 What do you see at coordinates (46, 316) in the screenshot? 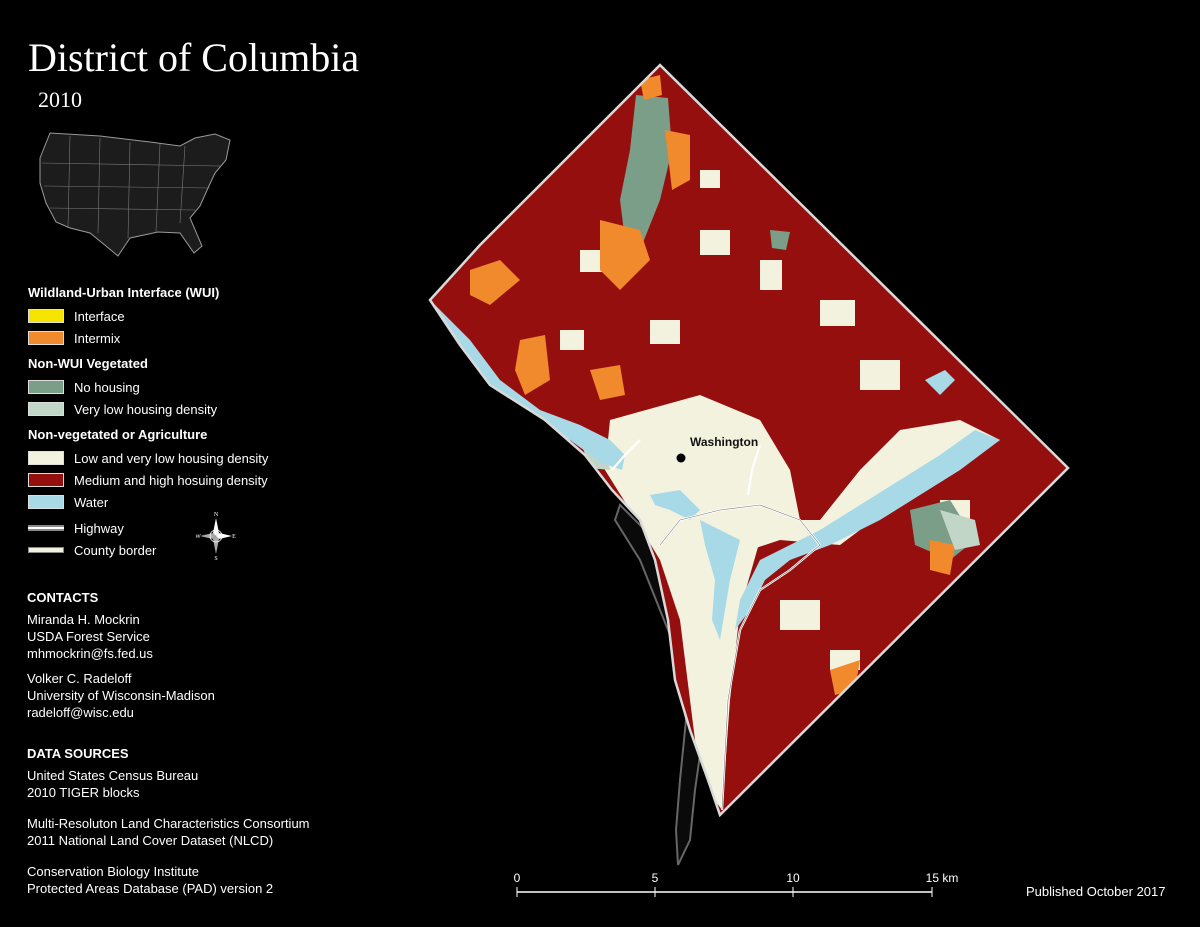
I see `interface-swatch` at bounding box center [46, 316].